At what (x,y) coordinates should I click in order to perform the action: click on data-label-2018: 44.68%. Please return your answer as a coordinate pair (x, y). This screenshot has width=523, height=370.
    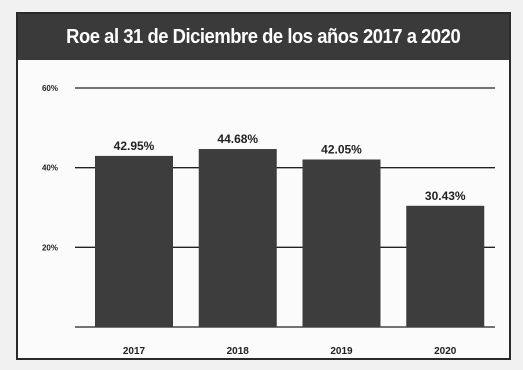
    Looking at the image, I should click on (237, 139).